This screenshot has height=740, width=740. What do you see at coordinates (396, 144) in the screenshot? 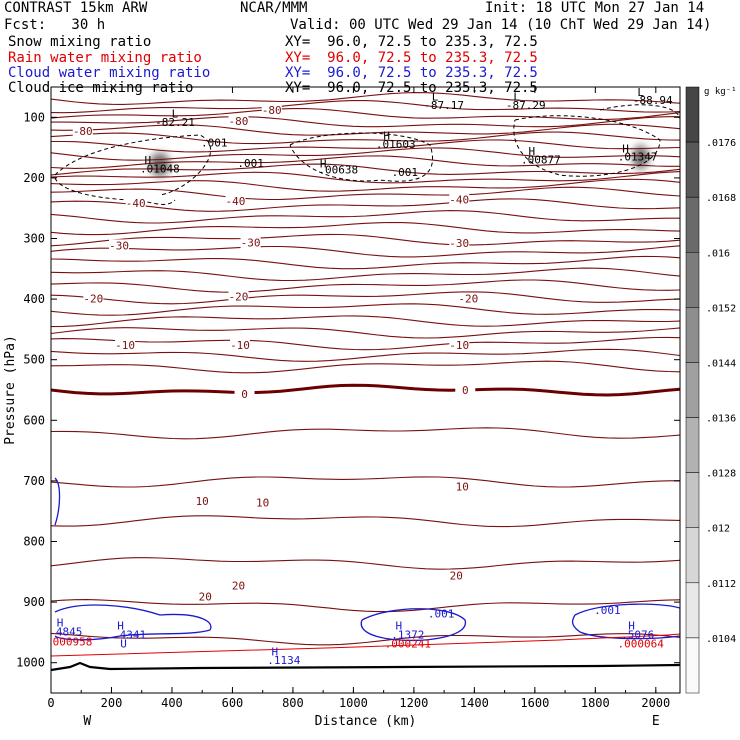
I see `extremum-value: .01603` at bounding box center [396, 144].